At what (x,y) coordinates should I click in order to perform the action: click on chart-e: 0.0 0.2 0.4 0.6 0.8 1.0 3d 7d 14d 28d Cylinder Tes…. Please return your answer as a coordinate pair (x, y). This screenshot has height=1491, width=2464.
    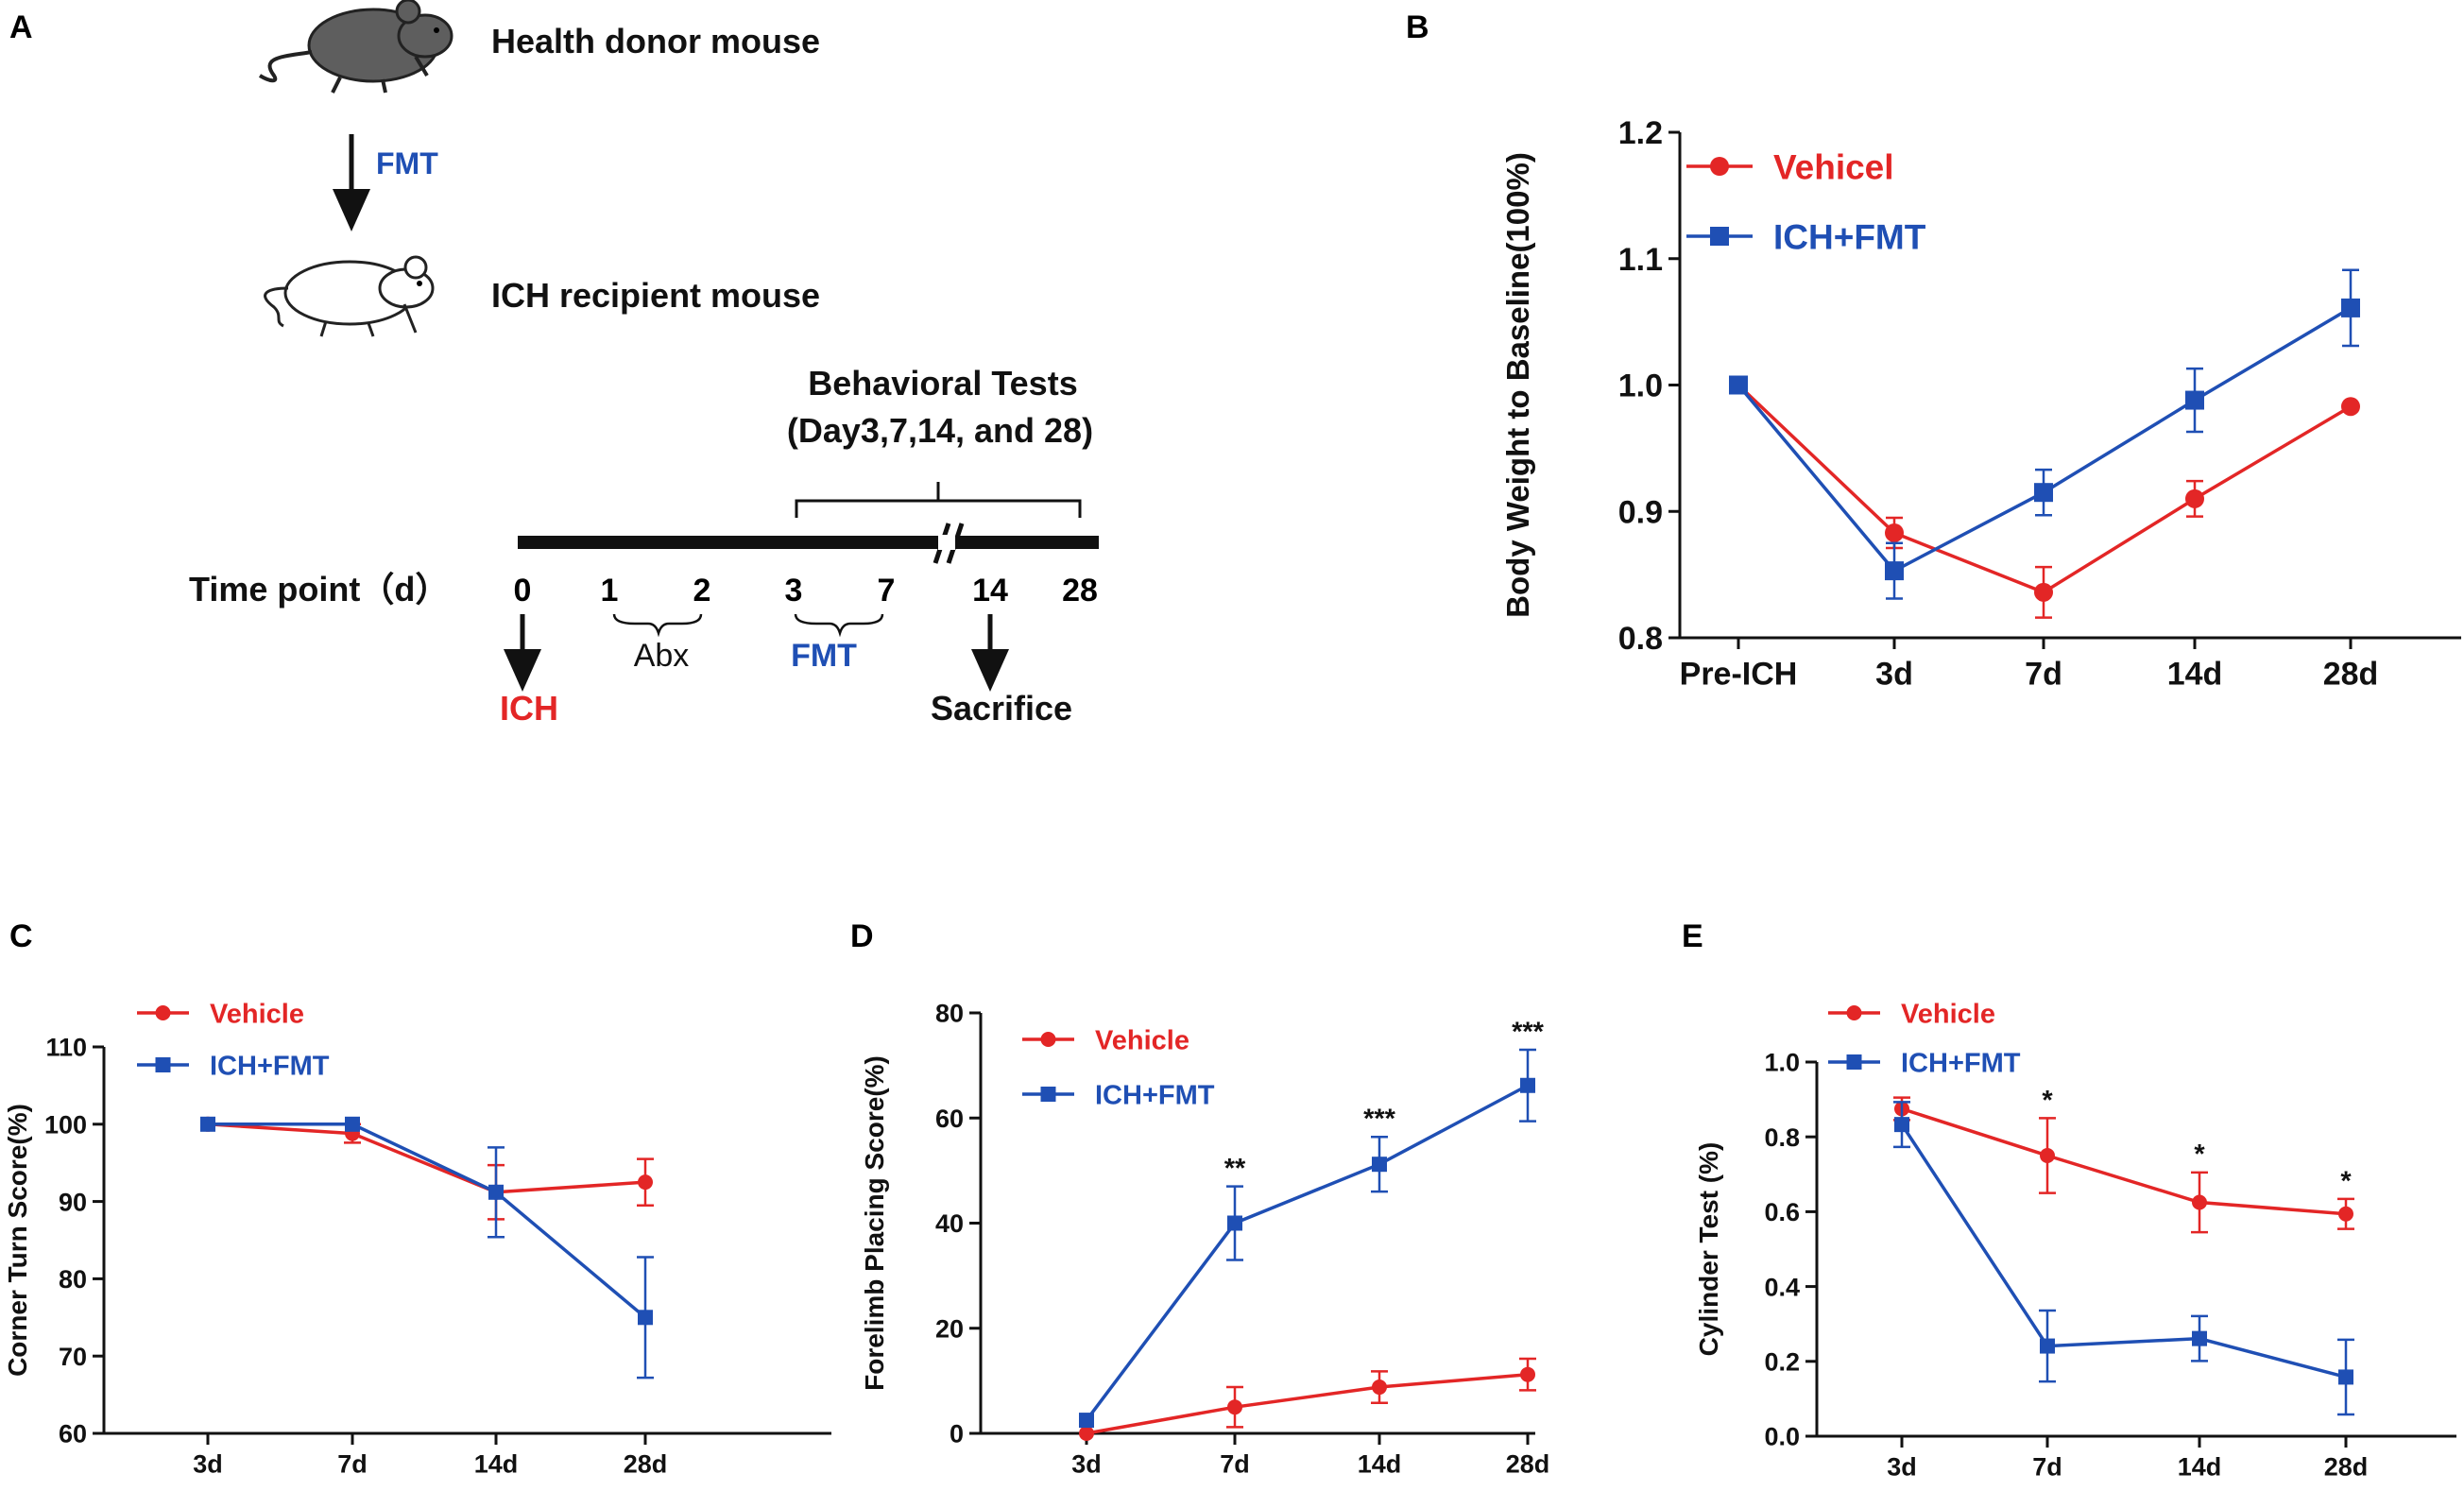
    Looking at the image, I should click on (2075, 1241).